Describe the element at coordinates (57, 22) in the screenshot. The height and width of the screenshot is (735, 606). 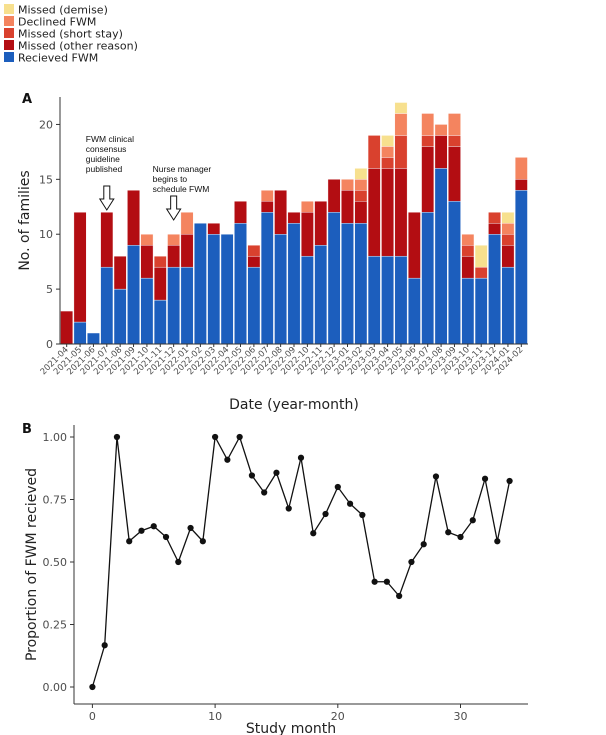
I see `legend-label-2: Declined FWM` at that location.